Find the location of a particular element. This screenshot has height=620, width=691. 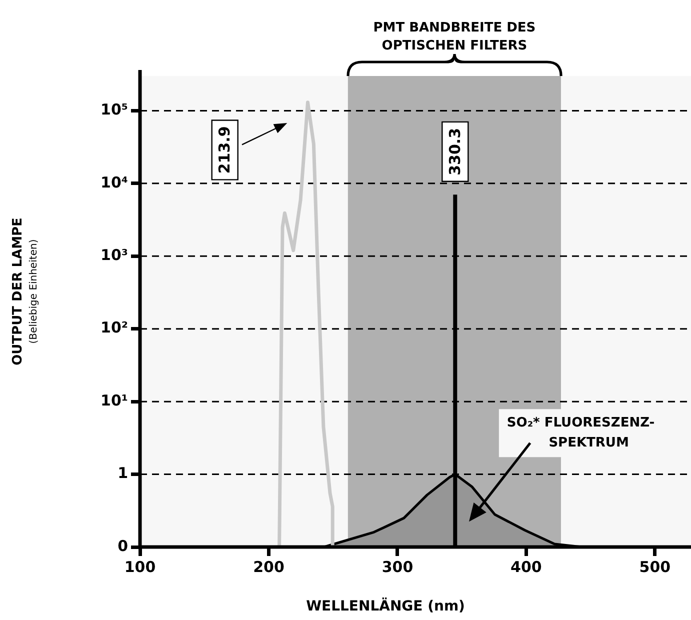

y-tick-label: 10³ is located at coordinates (114, 255).